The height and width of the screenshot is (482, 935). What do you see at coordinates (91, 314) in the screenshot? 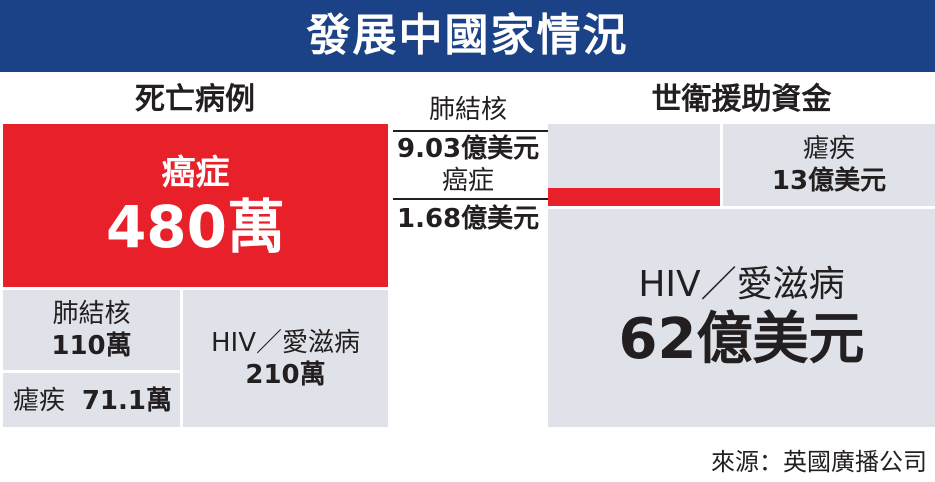
I see `deaths-tb-label: 肺結核` at bounding box center [91, 314].